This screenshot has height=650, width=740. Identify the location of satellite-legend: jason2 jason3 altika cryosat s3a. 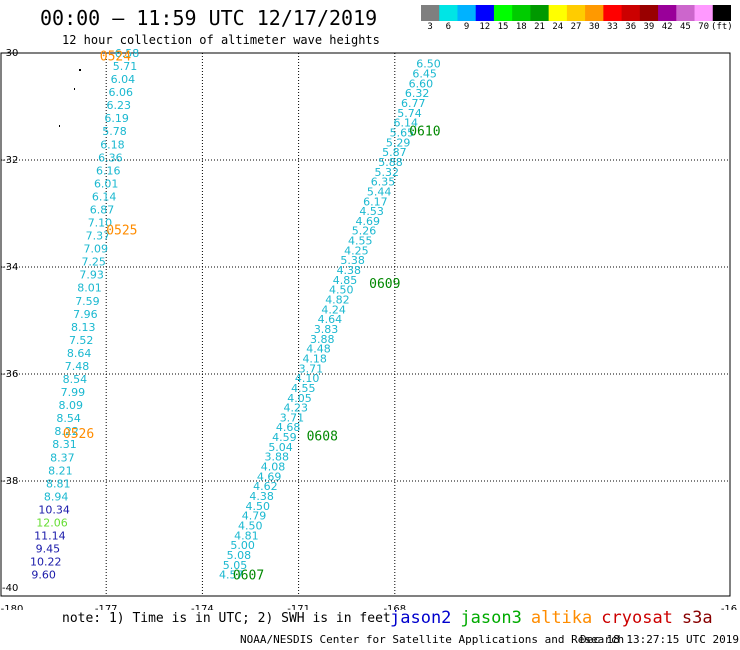
(556, 618).